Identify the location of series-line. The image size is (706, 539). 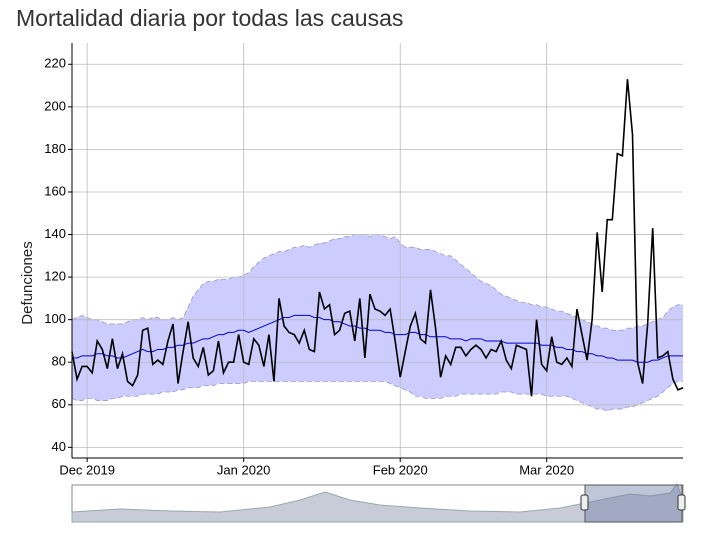
(377, 338).